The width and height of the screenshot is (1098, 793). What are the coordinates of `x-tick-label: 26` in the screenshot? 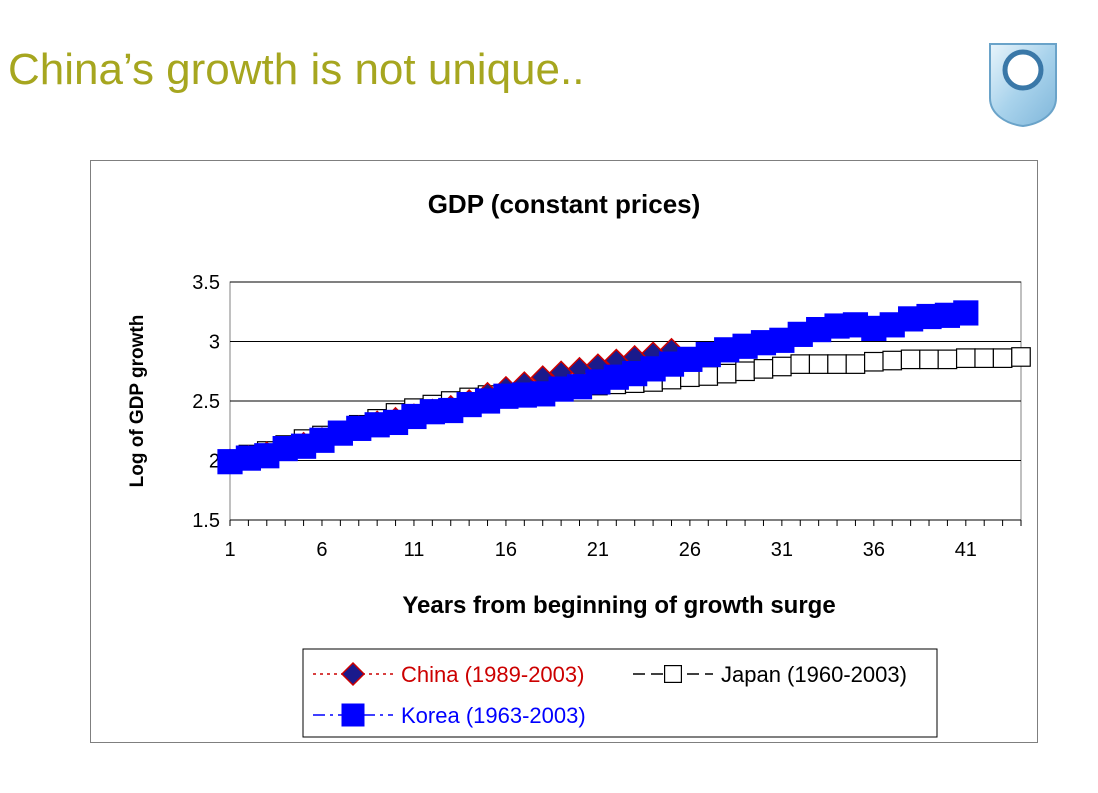 It's located at (690, 550).